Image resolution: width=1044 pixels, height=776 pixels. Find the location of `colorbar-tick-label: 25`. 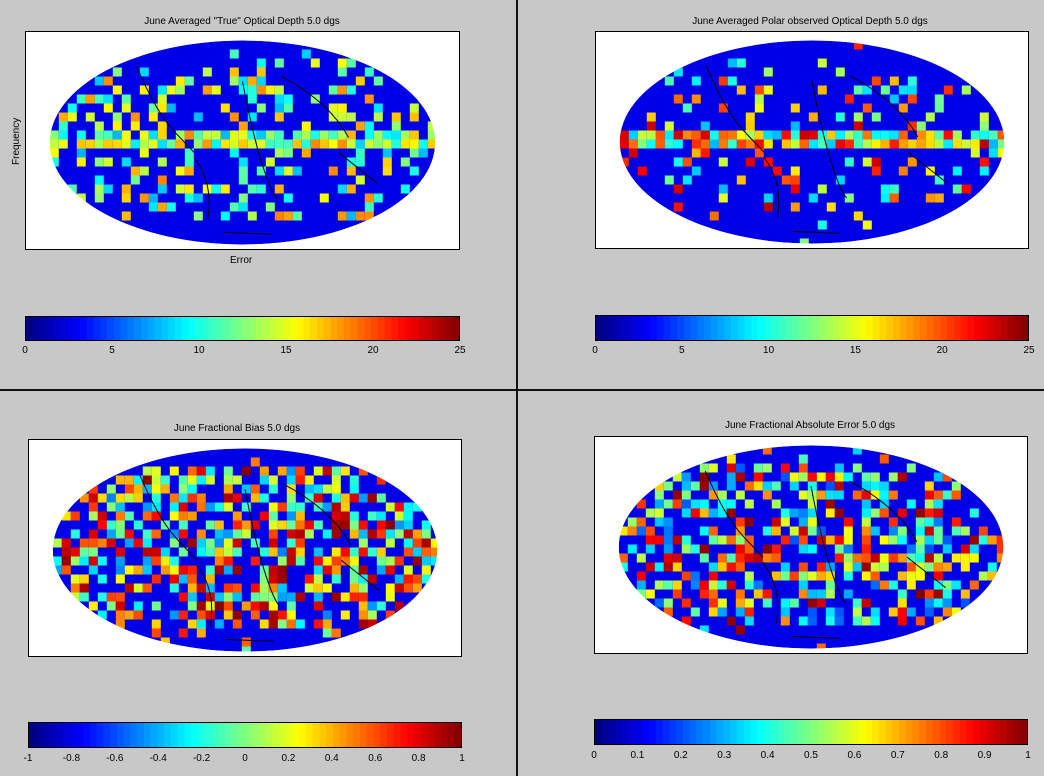

colorbar-tick-label: 25 is located at coordinates (1029, 350).